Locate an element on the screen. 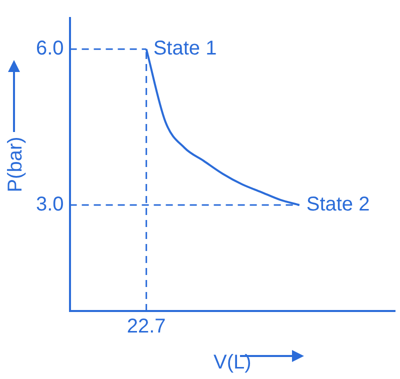 The width and height of the screenshot is (400, 379). y-tick-label: 6.0 is located at coordinates (50, 49).